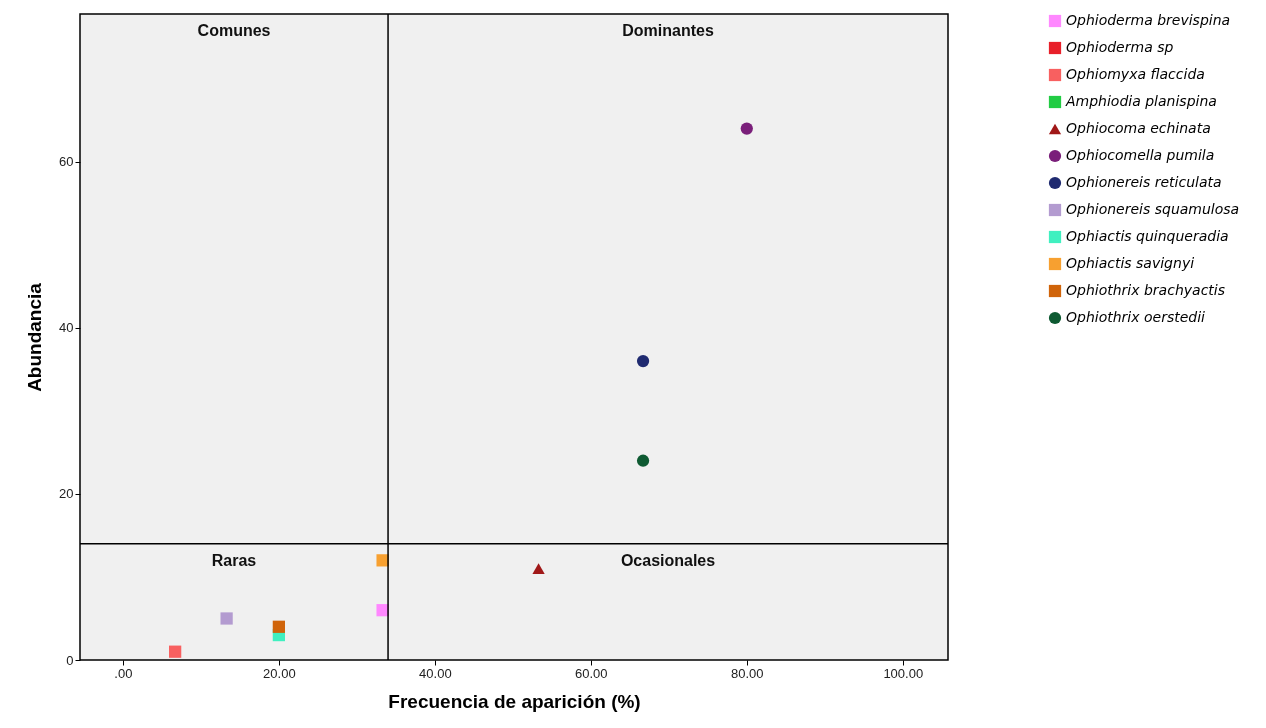  What do you see at coordinates (668, 560) in the screenshot?
I see `annotation: Ocasionales` at bounding box center [668, 560].